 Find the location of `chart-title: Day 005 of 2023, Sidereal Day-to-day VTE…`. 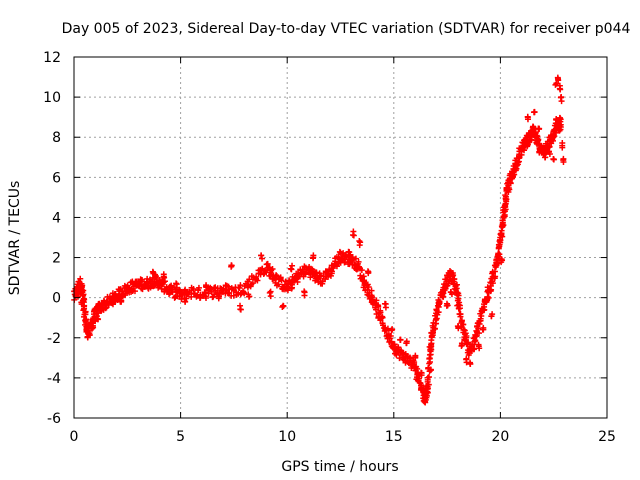

chart-title: Day 005 of 2023, Sidereal Day-to-day VTE… is located at coordinates (346, 29).